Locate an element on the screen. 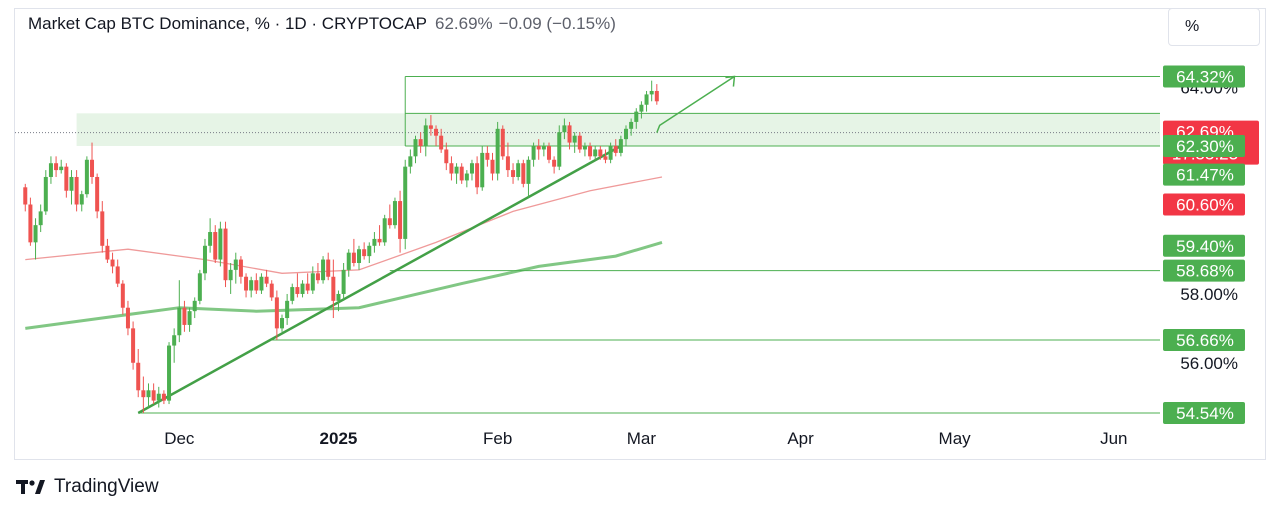 The image size is (1280, 514). footer-brand: TradingView is located at coordinates (87, 487).